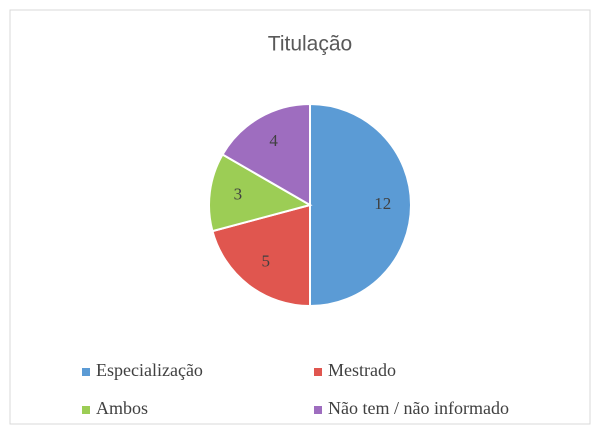  What do you see at coordinates (362, 370) in the screenshot?
I see `legend-label: Mestrado` at bounding box center [362, 370].